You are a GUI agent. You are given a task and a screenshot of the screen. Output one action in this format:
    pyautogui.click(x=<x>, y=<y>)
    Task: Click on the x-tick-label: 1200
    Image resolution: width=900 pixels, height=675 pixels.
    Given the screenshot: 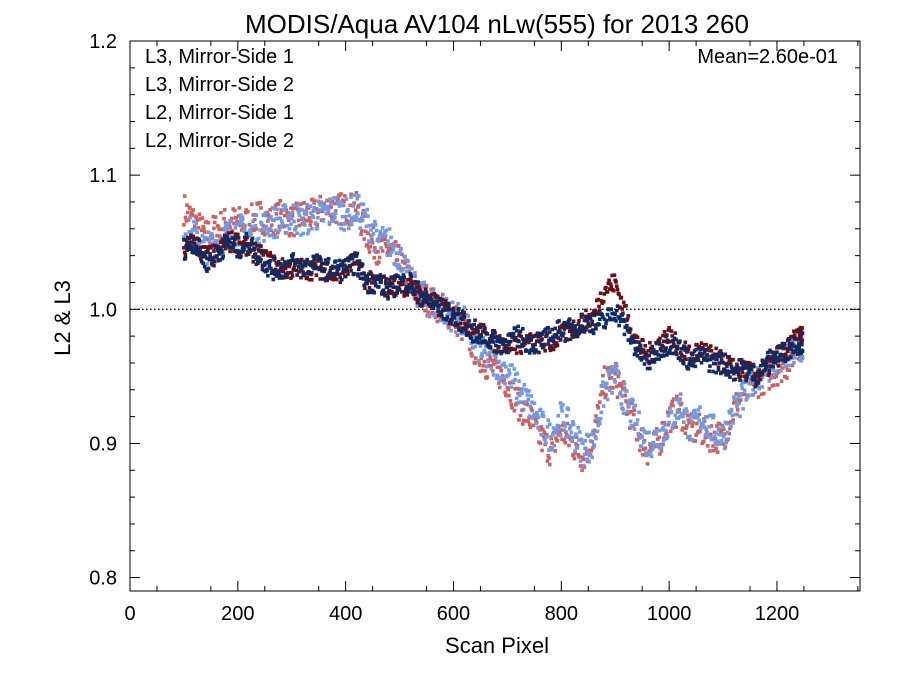 What is the action you would take?
    pyautogui.click(x=777, y=614)
    